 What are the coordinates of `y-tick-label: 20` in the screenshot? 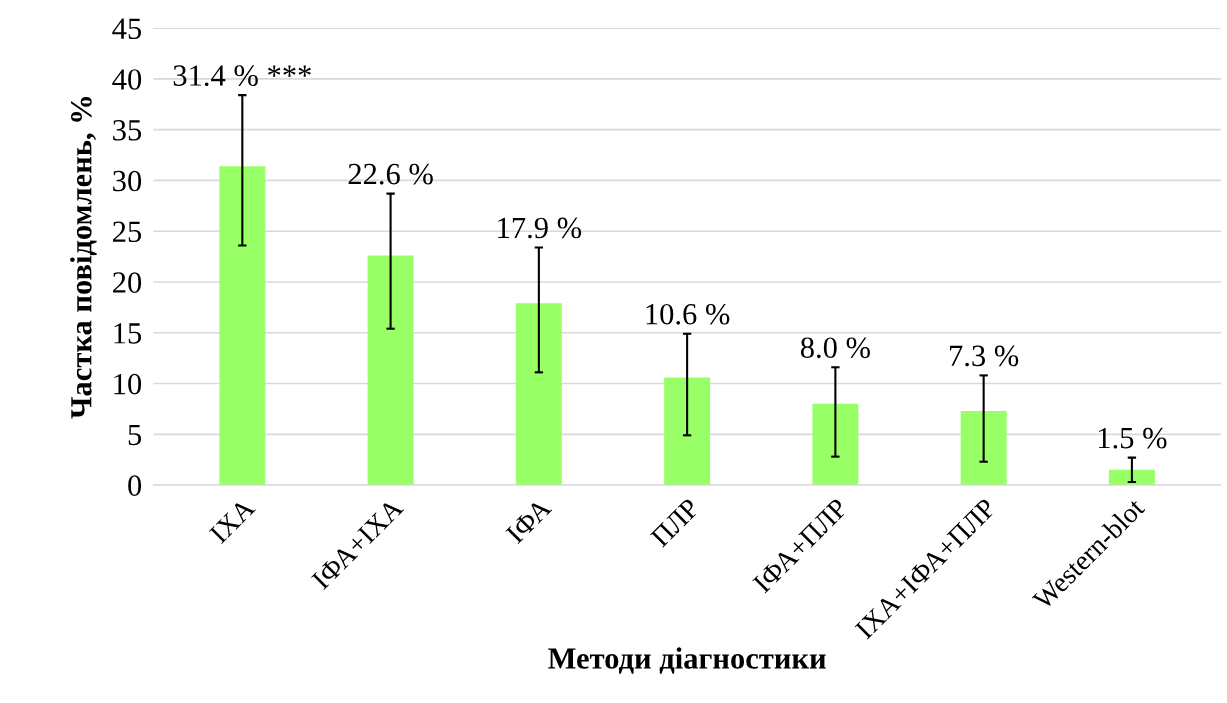 It's located at (127, 282).